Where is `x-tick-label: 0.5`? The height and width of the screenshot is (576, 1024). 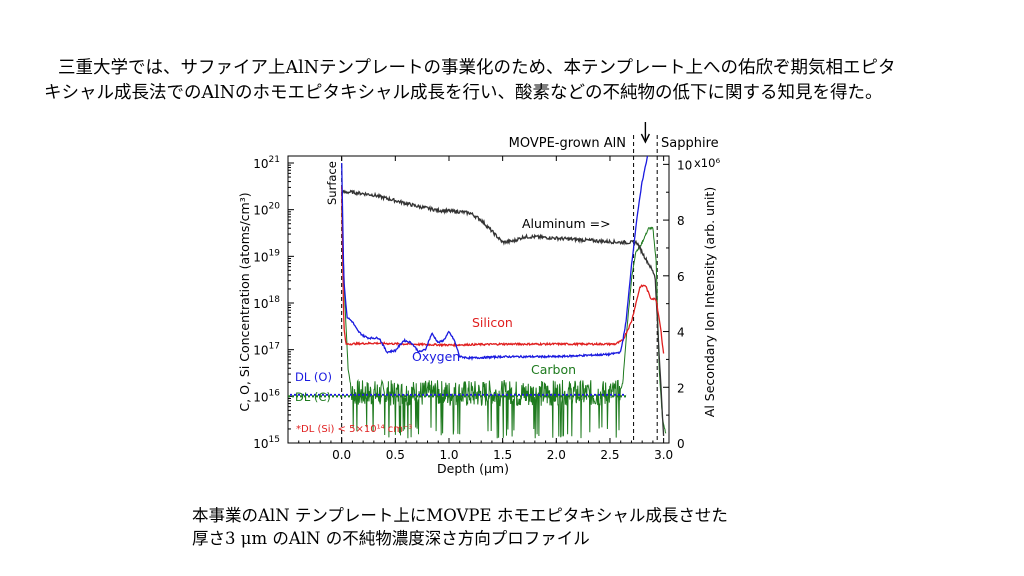 x-tick-label: 0.5 is located at coordinates (395, 455).